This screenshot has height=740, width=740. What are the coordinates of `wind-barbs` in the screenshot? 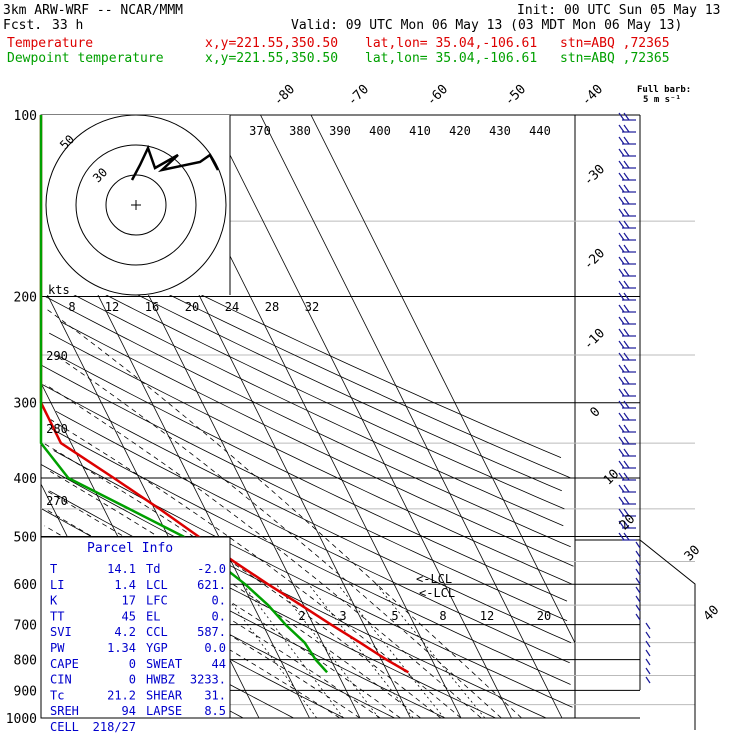 It's located at (635, 421).